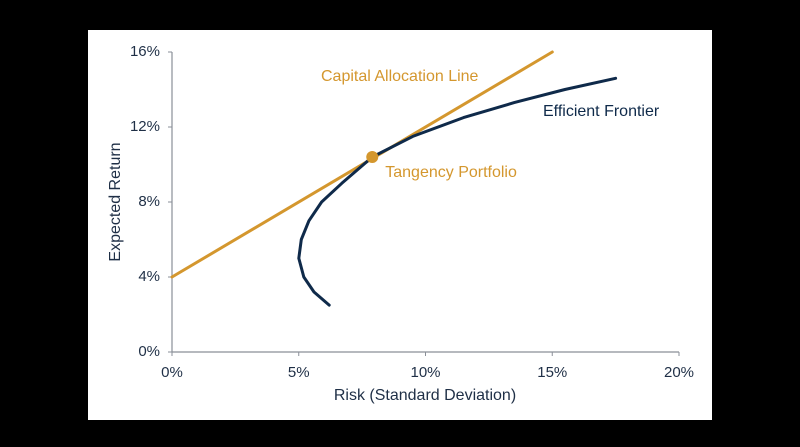  What do you see at coordinates (372, 157) in the screenshot?
I see `tangency-point` at bounding box center [372, 157].